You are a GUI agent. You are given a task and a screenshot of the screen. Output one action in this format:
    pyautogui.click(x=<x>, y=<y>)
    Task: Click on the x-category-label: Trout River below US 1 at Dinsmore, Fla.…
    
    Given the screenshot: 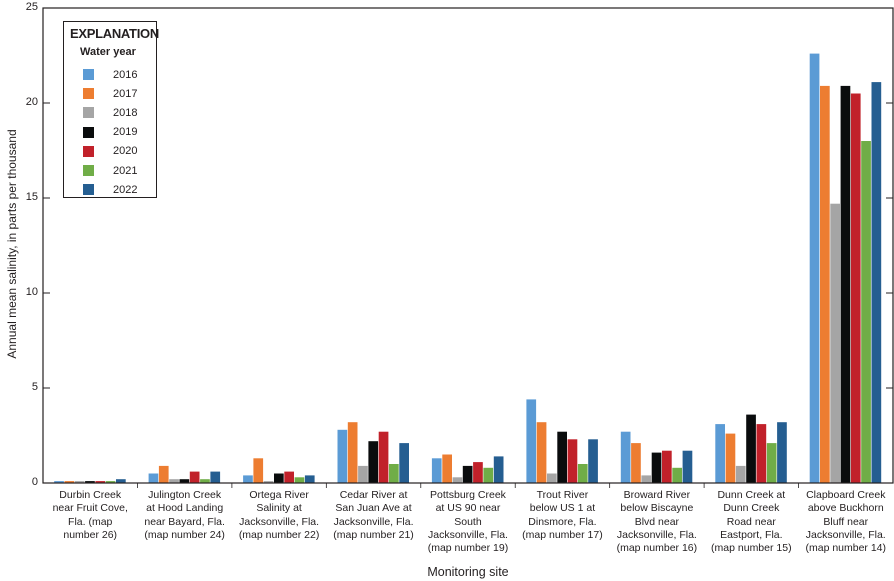 What is the action you would take?
    pyautogui.click(x=562, y=515)
    